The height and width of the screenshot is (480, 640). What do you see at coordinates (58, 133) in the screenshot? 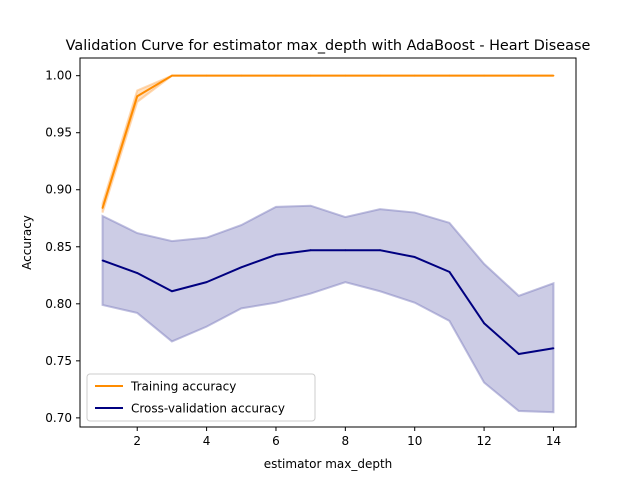
I see `y-tick-label: 0.95` at bounding box center [58, 133].